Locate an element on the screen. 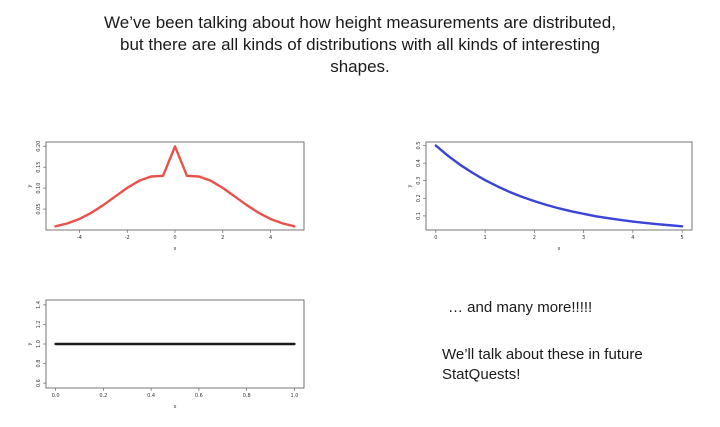 This screenshot has width=720, height=427. y-tick-label: 0.3 is located at coordinates (419, 181).